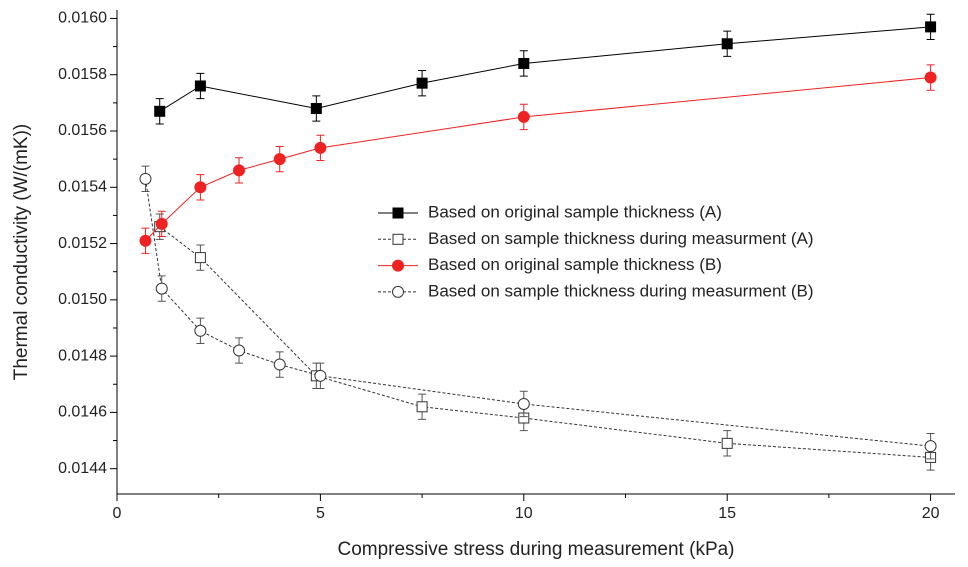 The height and width of the screenshot is (567, 968). Describe the element at coordinates (727, 513) in the screenshot. I see `x-tick-label: 15` at that location.